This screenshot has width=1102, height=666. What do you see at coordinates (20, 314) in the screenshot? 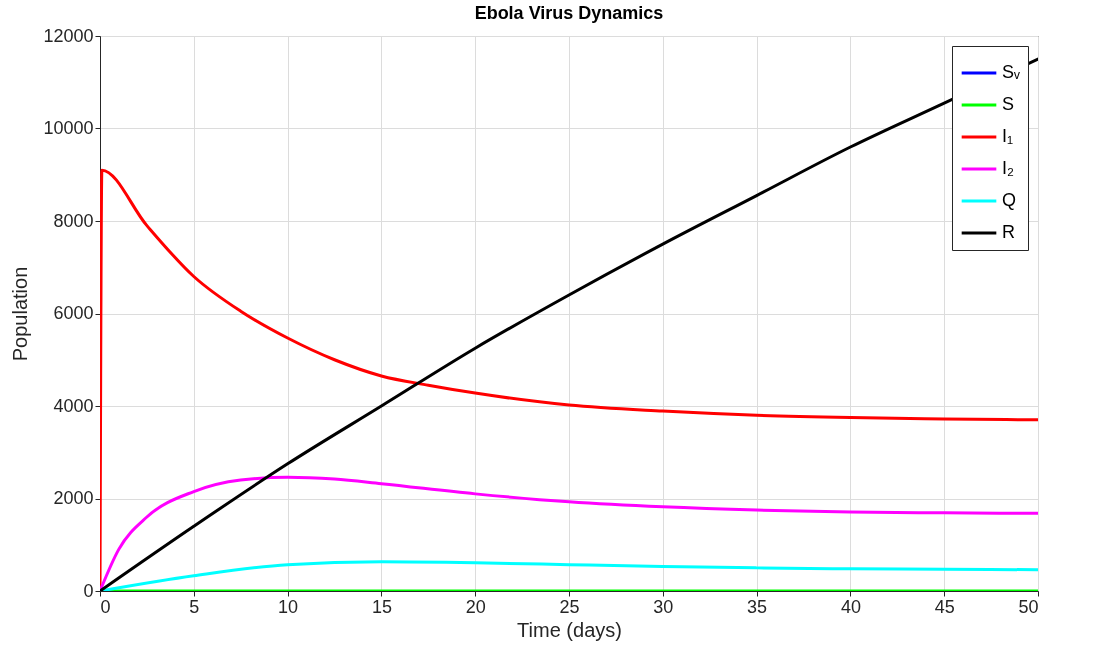
I see `y-axis-title: Population` at bounding box center [20, 314].